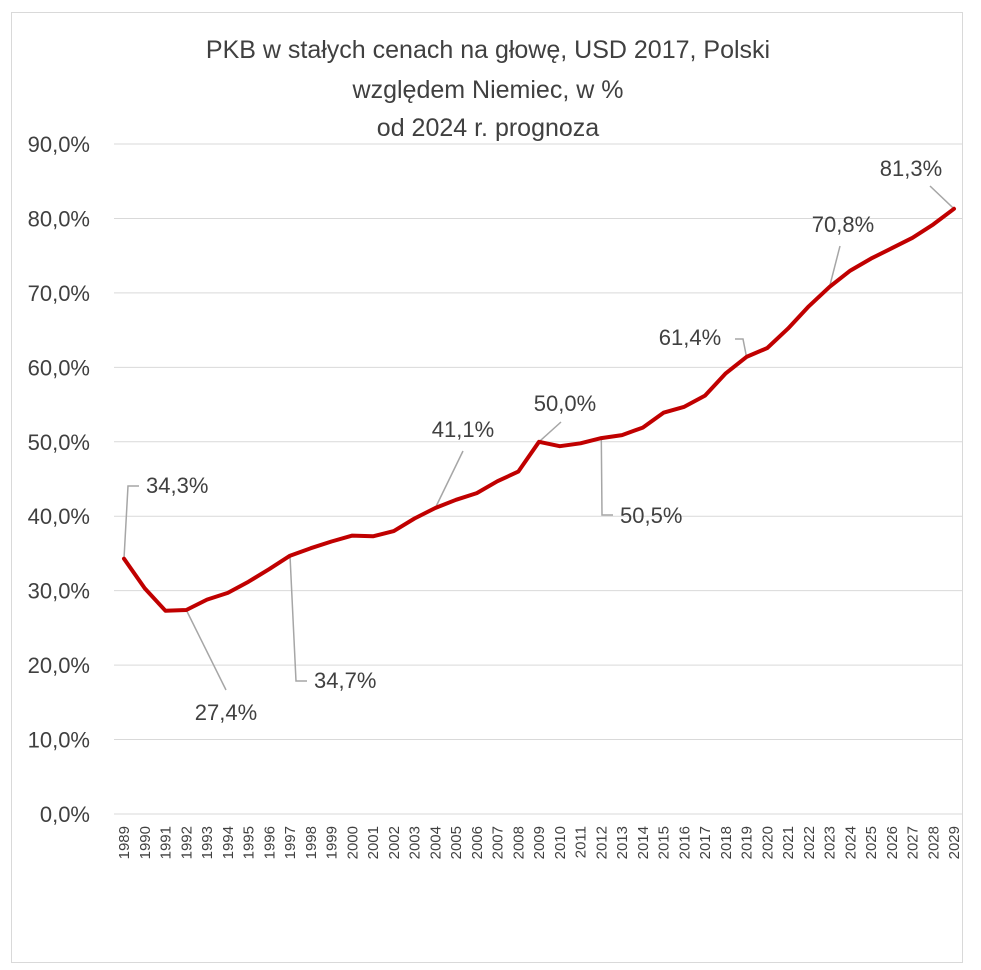 The height and width of the screenshot is (970, 981). I want to click on y-tick-label: 80,0%, so click(59, 218).